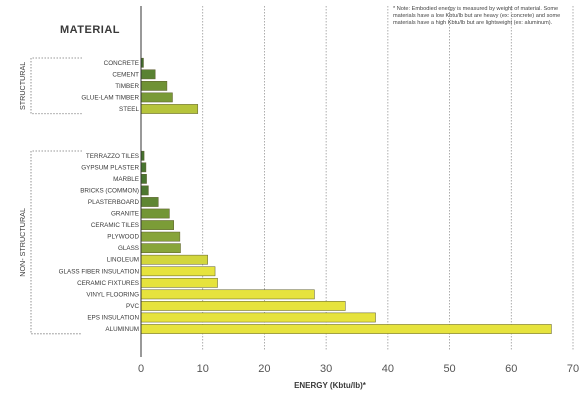  What do you see at coordinates (109, 190) in the screenshot?
I see `category-label: BRICKS (COMMON)` at bounding box center [109, 190].